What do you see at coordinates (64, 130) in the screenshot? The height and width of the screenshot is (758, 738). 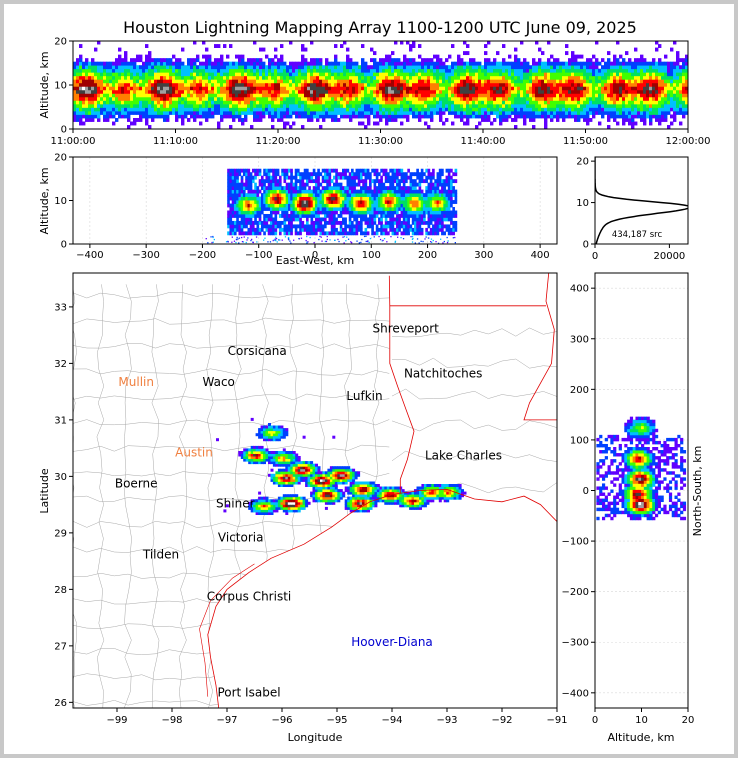 I see `tick-label: 0` at bounding box center [64, 130].